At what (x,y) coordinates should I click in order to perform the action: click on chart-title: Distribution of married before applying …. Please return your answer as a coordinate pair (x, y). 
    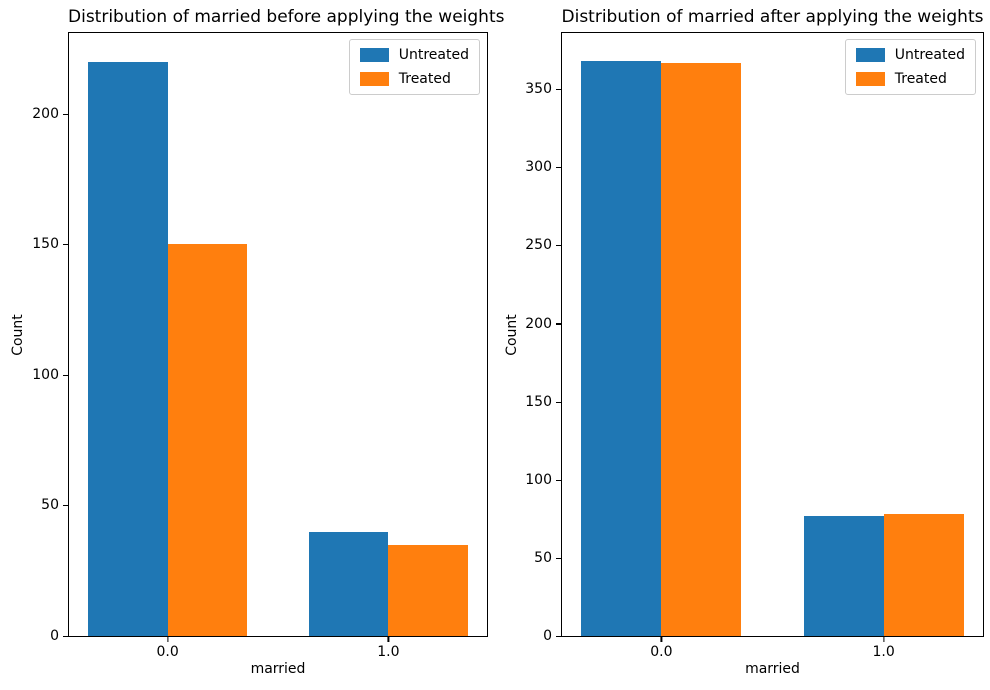
    Looking at the image, I should click on (286, 17).